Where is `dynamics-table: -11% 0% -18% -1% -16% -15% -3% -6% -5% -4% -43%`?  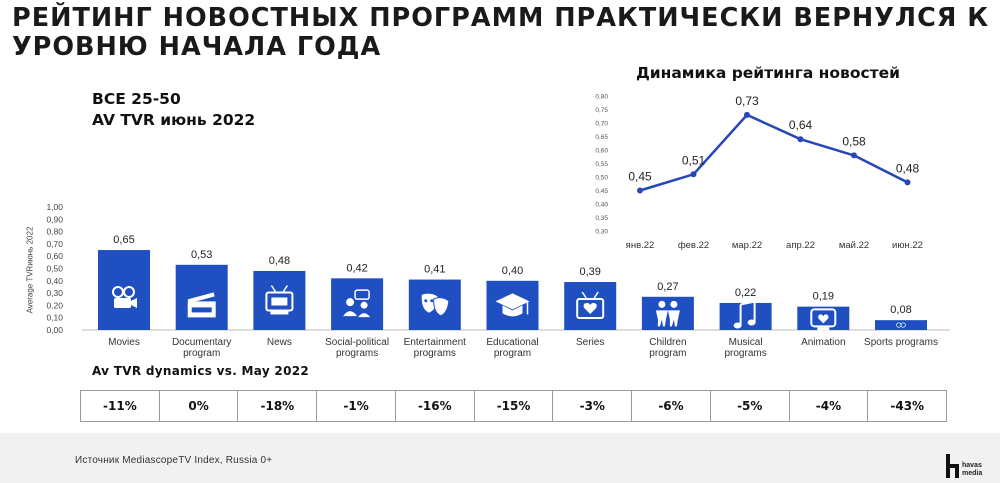 dynamics-table: -11% 0% -18% -1% -16% -15% -3% -6% -5% -4% -43% is located at coordinates (513, 406).